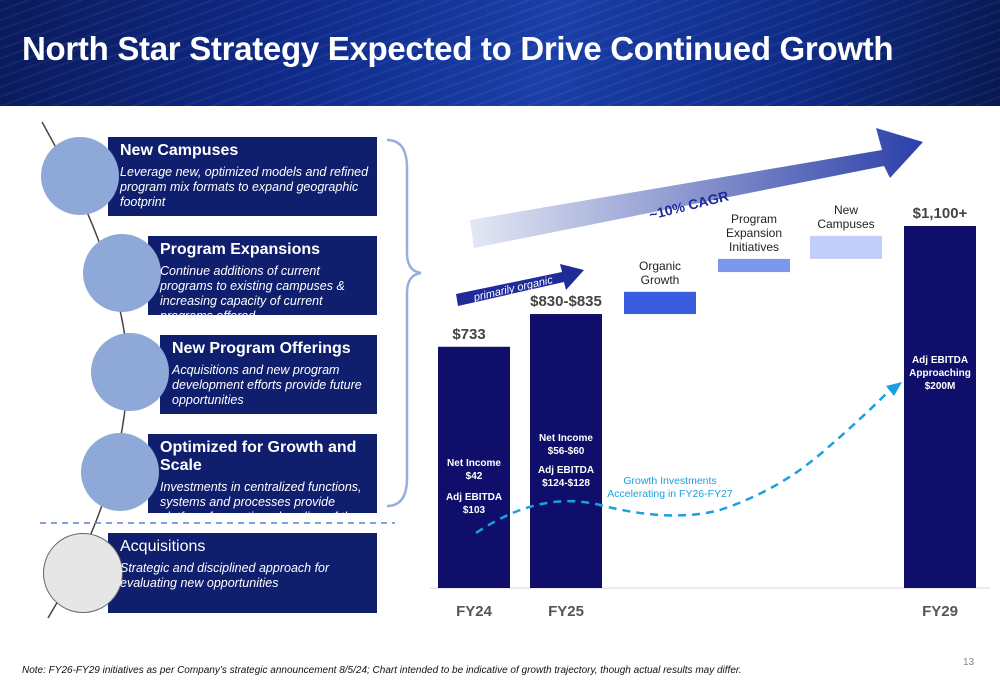 This screenshot has height=685, width=1000. Describe the element at coordinates (566, 477) in the screenshot. I see `ebitda-label: Adj EBITDA $124-$128` at that location.